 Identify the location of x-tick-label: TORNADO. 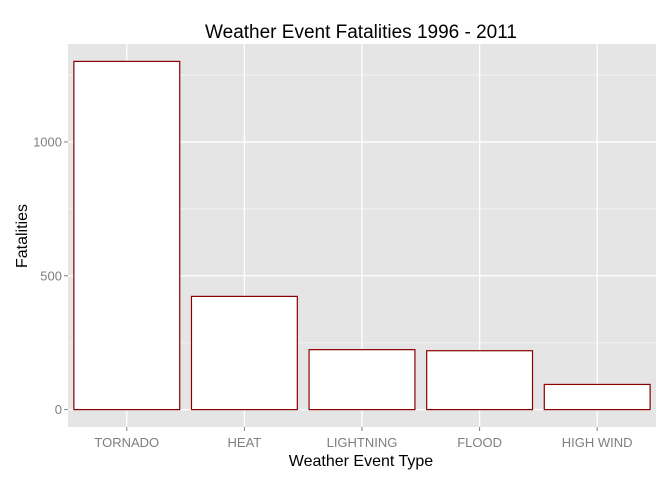
(126, 442).